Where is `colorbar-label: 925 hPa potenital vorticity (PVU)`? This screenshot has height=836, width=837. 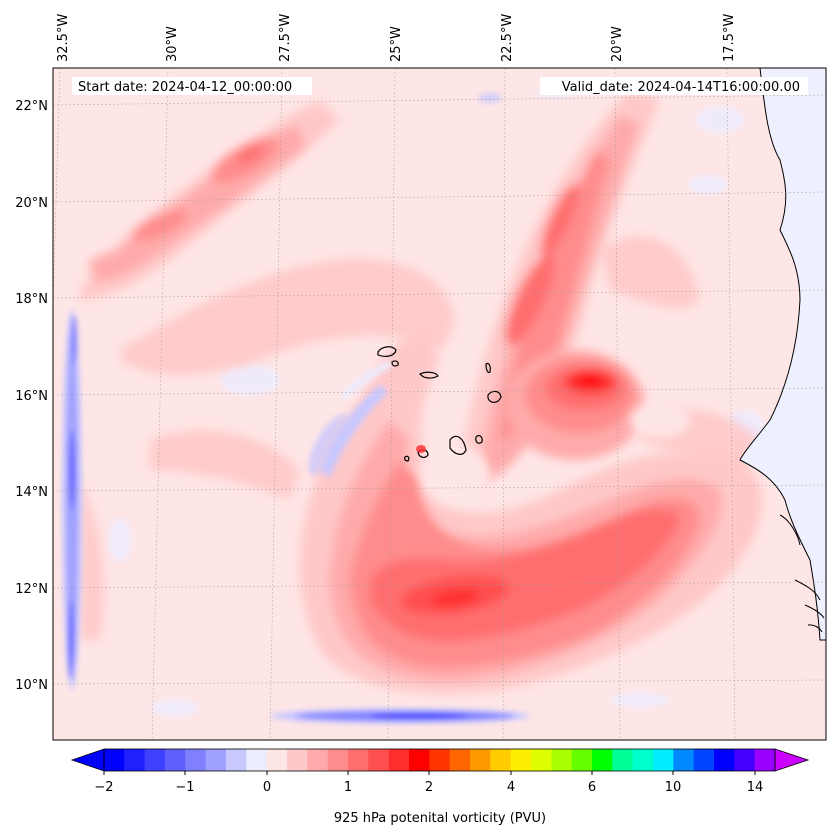
colorbar-label: 925 hPa potenital vorticity (PVU) is located at coordinates (440, 818).